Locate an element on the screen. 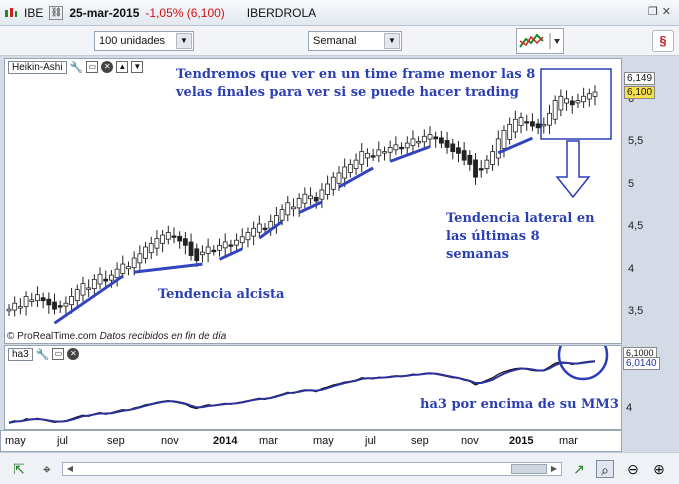  indicator-name: ha3 is located at coordinates (20, 354).